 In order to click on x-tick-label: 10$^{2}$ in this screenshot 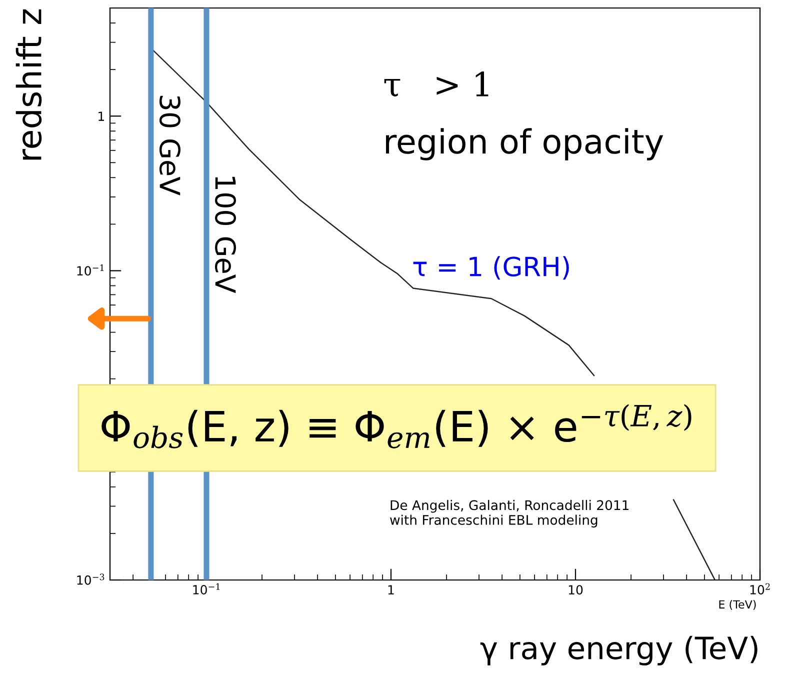, I will do `click(760, 588)`.